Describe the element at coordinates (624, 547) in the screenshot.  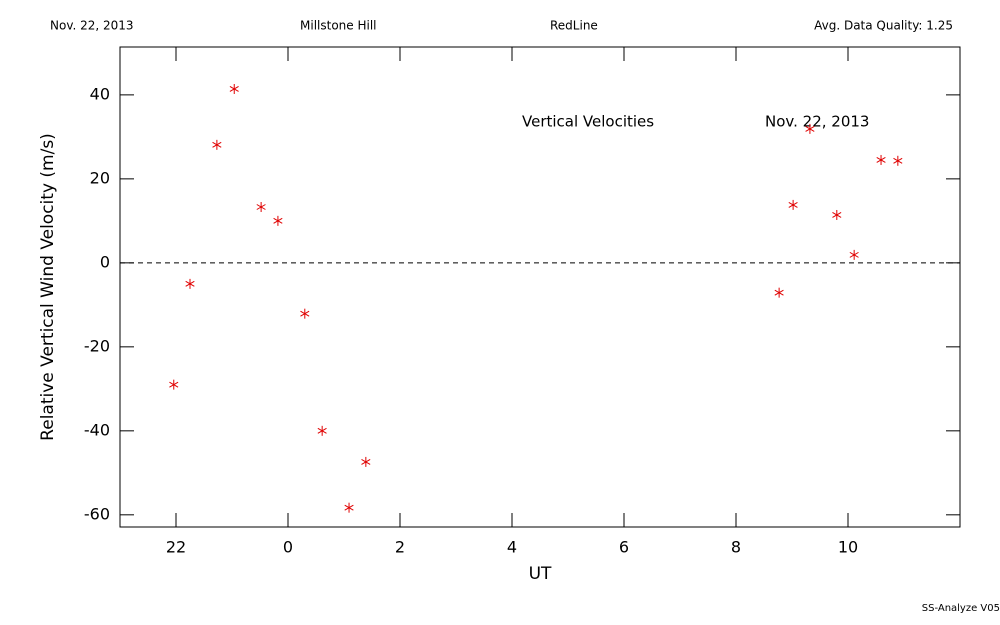
I see `x-tick-label: 6` at that location.